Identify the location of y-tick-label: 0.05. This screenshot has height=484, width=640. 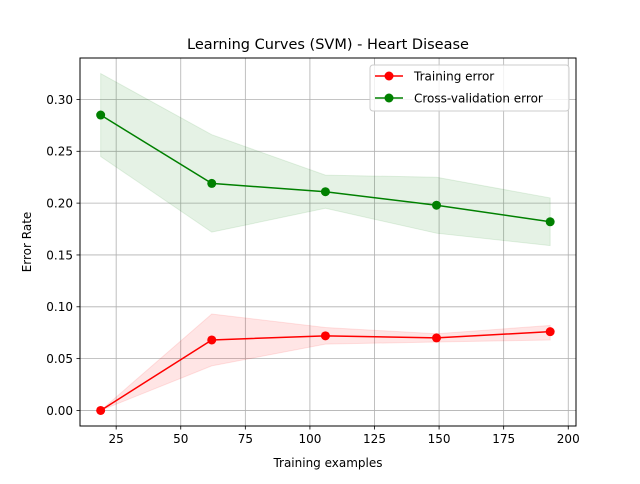
(59, 359).